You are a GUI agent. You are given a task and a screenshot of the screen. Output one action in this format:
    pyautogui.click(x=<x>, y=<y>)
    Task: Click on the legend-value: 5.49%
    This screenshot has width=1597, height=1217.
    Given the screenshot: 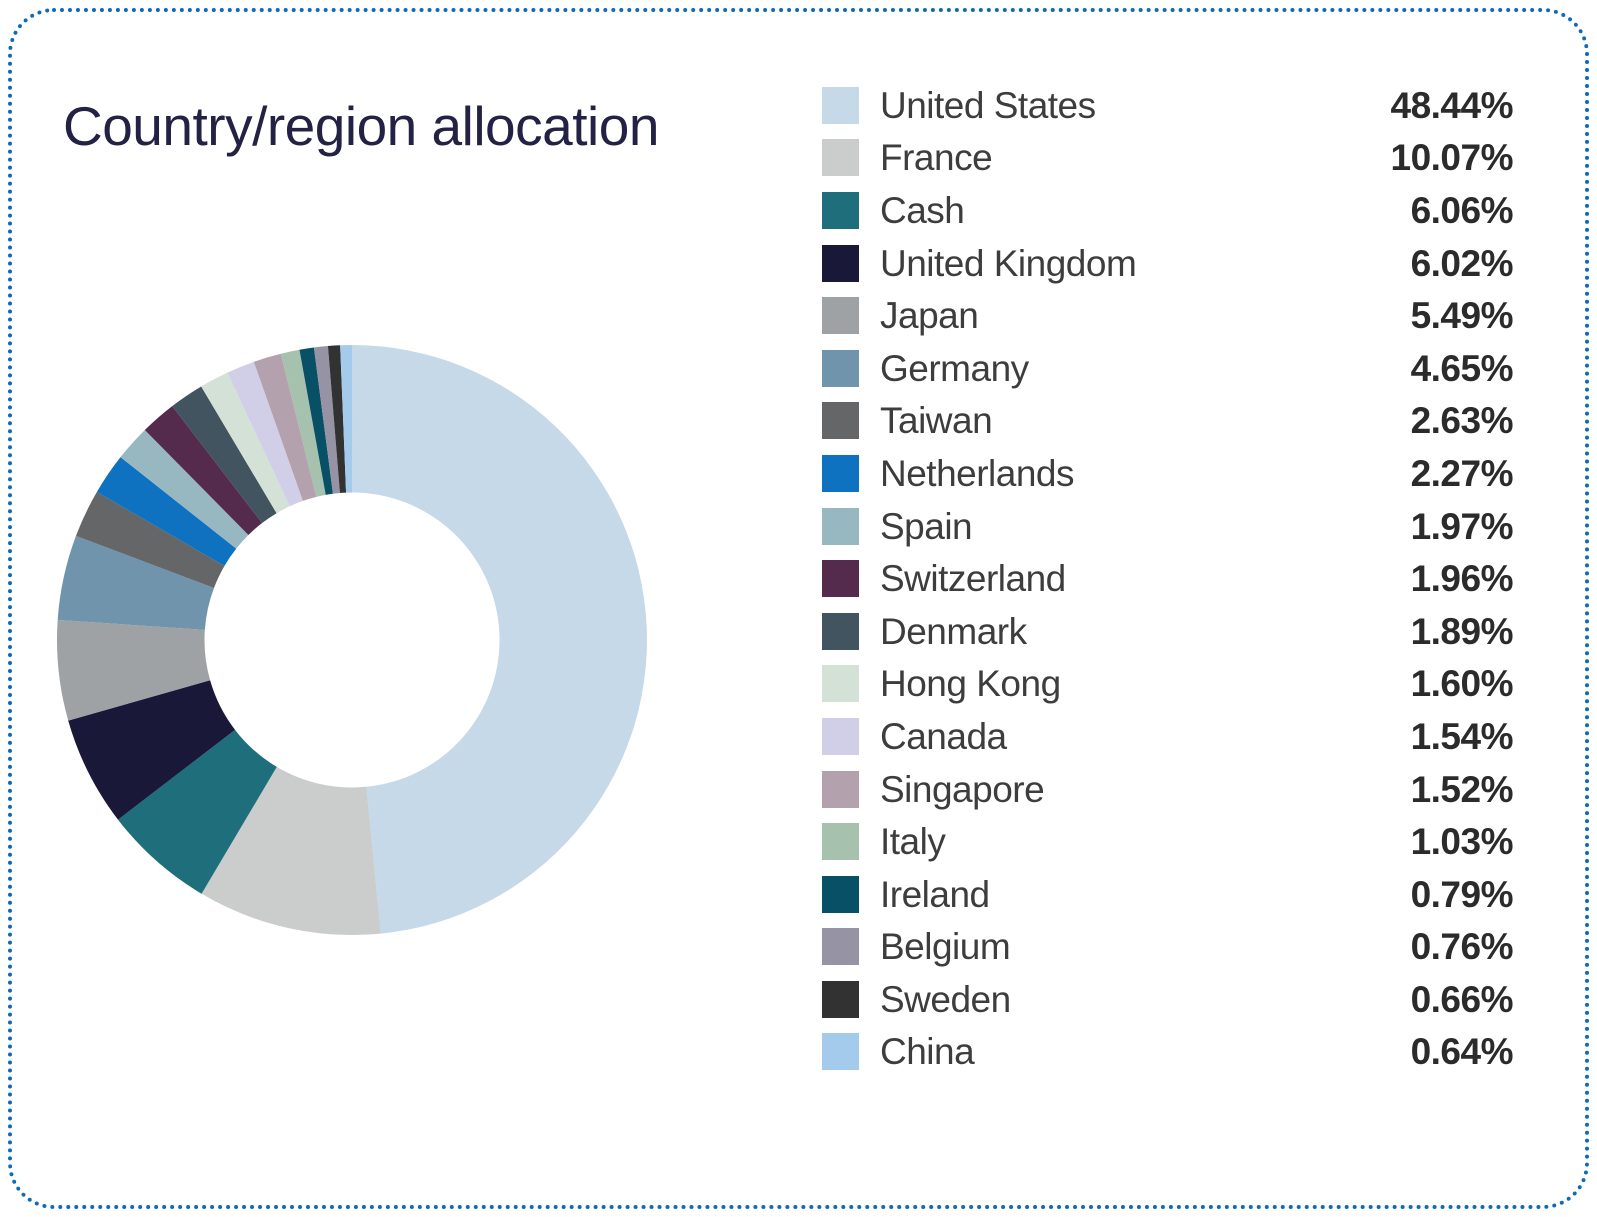 What is the action you would take?
    pyautogui.click(x=1462, y=316)
    